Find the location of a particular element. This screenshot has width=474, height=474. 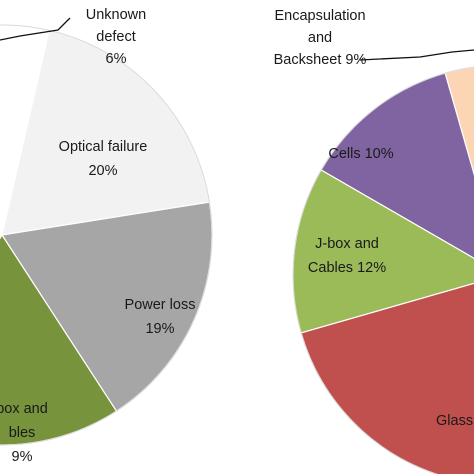

pie1-unknown-defect-label-line: 6% is located at coordinates (116, 59).